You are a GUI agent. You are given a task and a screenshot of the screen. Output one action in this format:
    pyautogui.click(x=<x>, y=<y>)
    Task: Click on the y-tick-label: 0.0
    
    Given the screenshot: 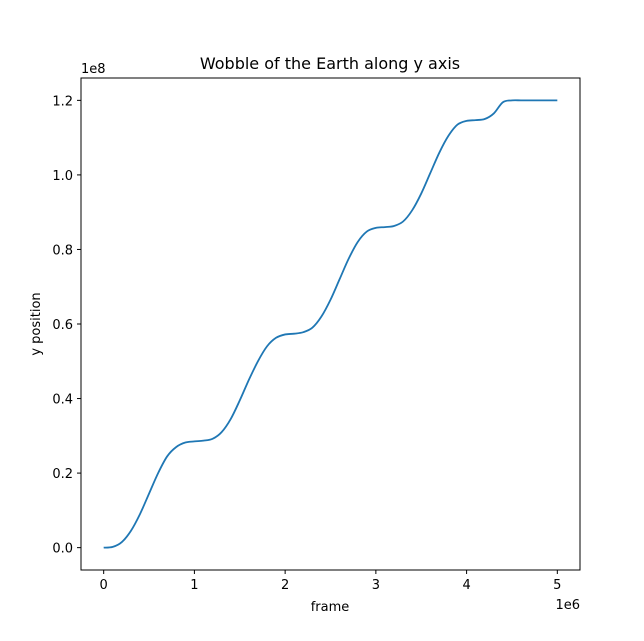 What is the action you would take?
    pyautogui.click(x=62, y=549)
    